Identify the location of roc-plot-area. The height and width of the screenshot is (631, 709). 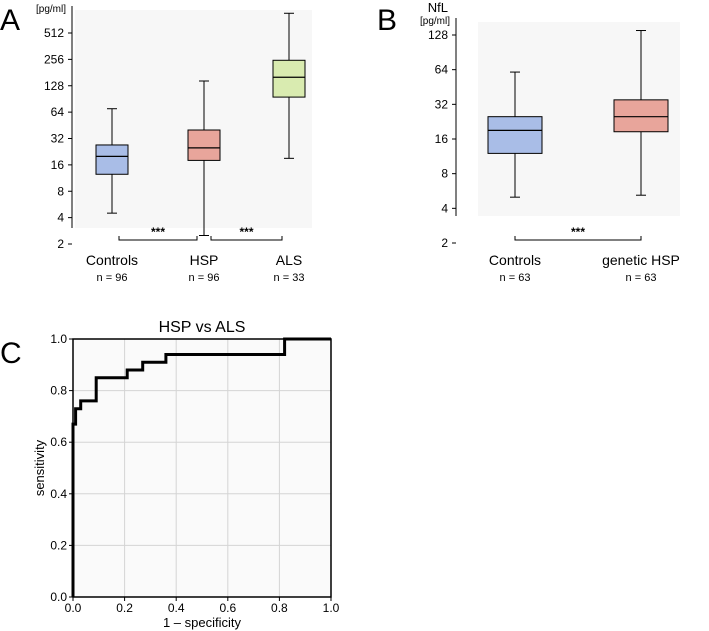
(202, 468).